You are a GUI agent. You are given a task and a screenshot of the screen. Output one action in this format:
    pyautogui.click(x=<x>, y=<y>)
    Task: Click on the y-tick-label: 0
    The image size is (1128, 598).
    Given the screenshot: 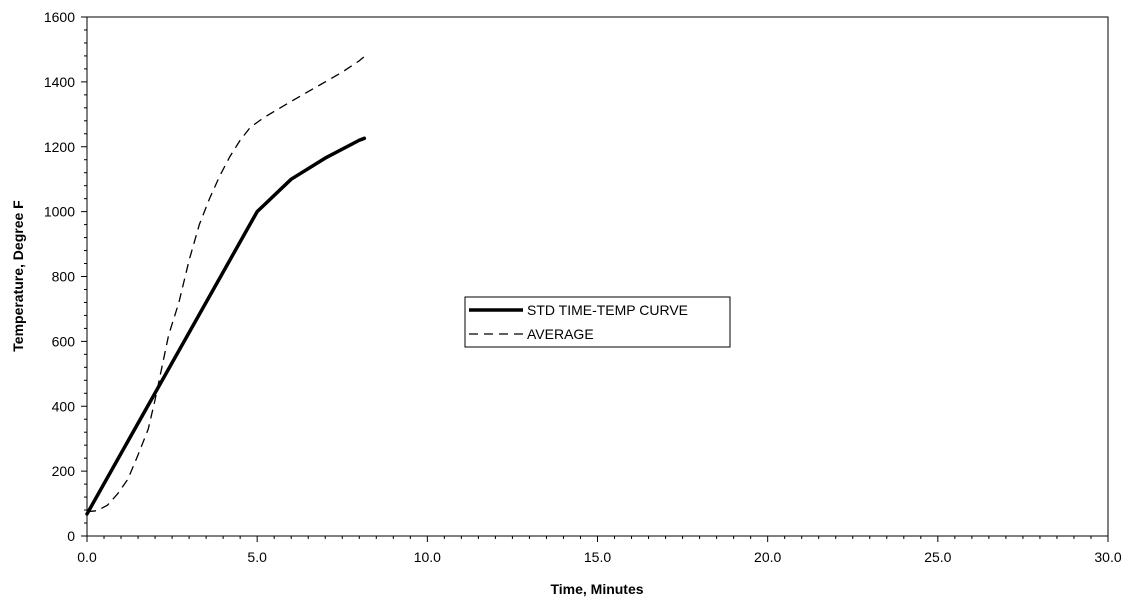 What is the action you would take?
    pyautogui.click(x=71, y=536)
    